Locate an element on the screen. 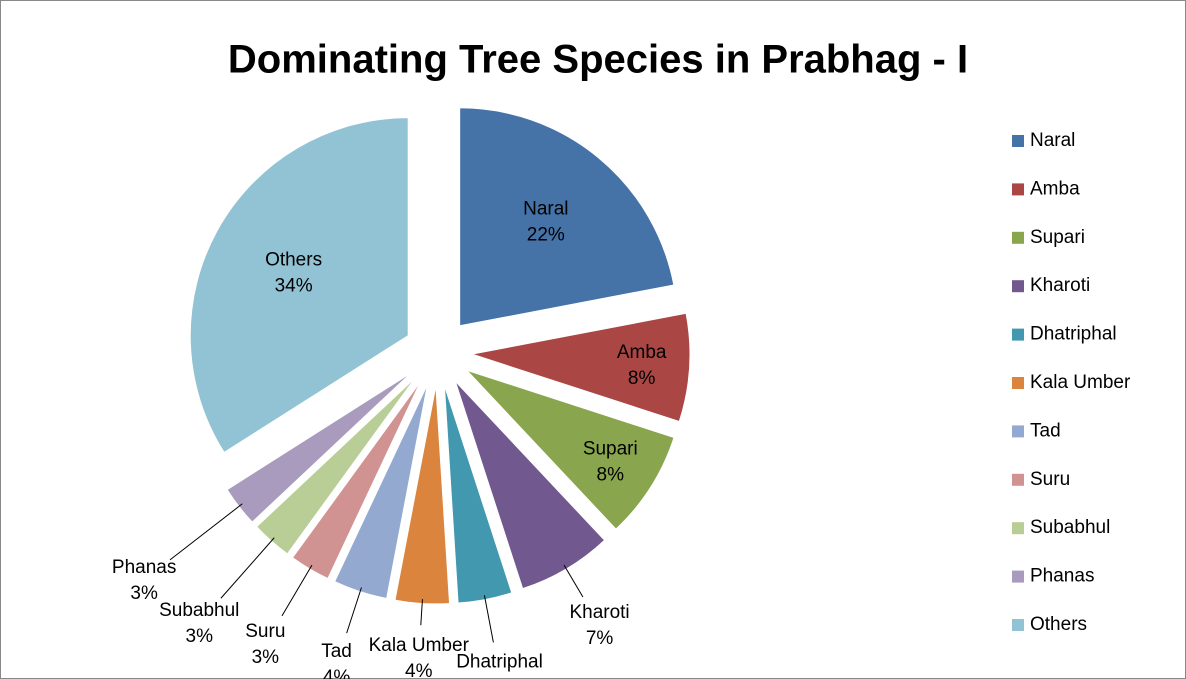  slice-label: Subabhul is located at coordinates (199, 610).